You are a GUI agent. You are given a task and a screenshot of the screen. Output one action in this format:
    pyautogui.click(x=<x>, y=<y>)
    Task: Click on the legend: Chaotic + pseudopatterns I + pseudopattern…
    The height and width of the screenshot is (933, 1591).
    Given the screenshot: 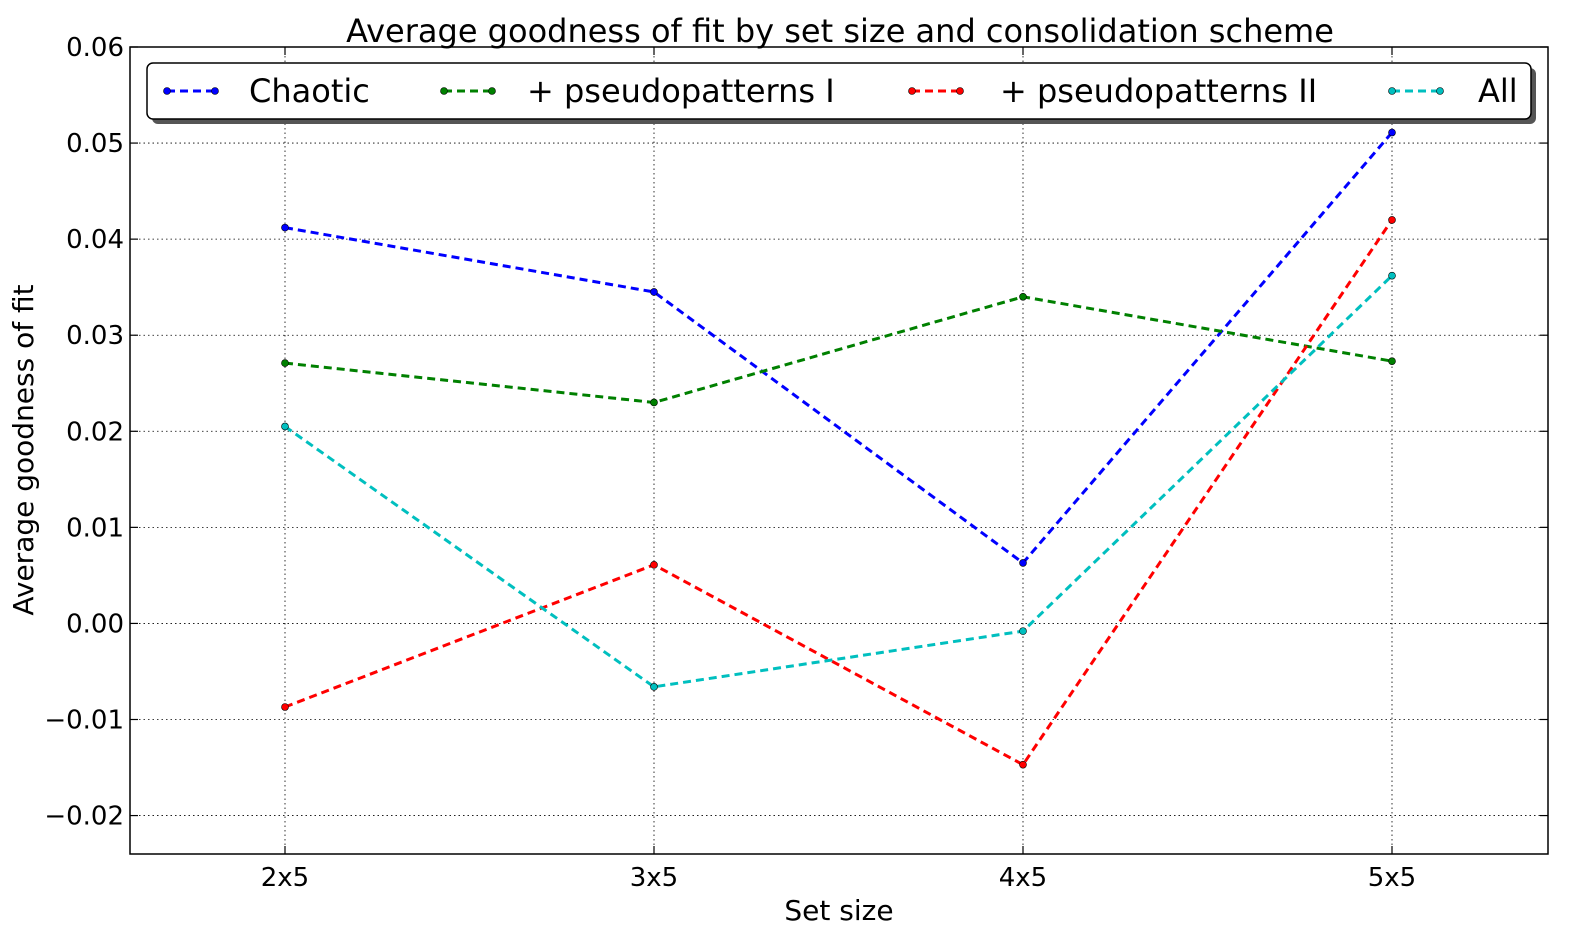 What is the action you would take?
    pyautogui.click(x=841, y=93)
    